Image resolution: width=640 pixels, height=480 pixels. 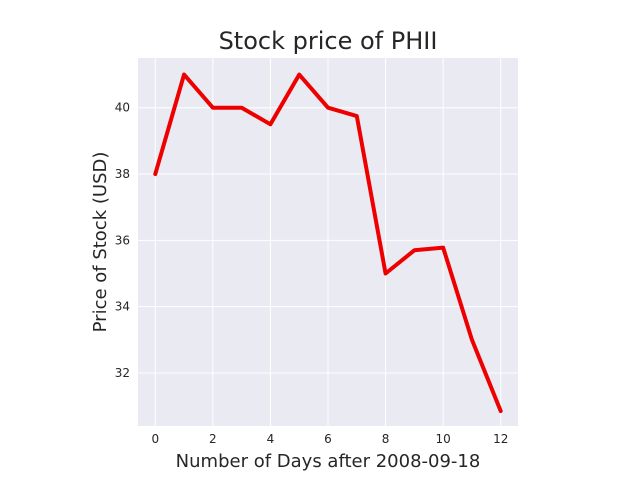 I want to click on x-tick-label: 10, so click(x=443, y=439).